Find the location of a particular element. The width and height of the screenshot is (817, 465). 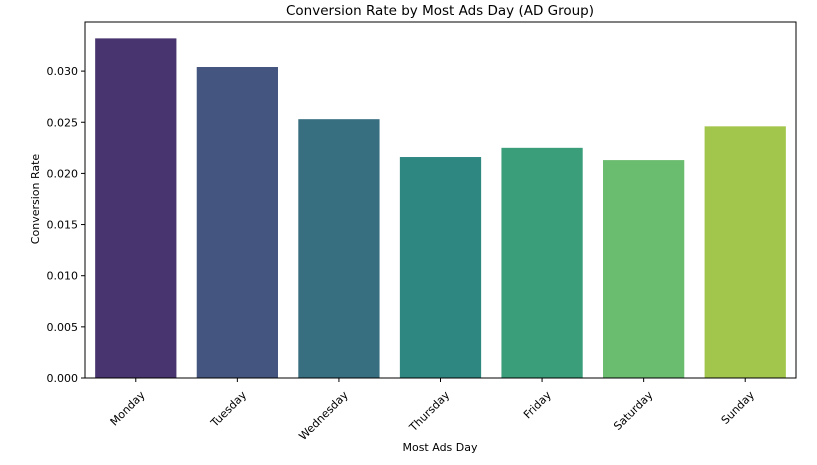

x-tick-label-wednesday: Wednesday is located at coordinates (323, 415).